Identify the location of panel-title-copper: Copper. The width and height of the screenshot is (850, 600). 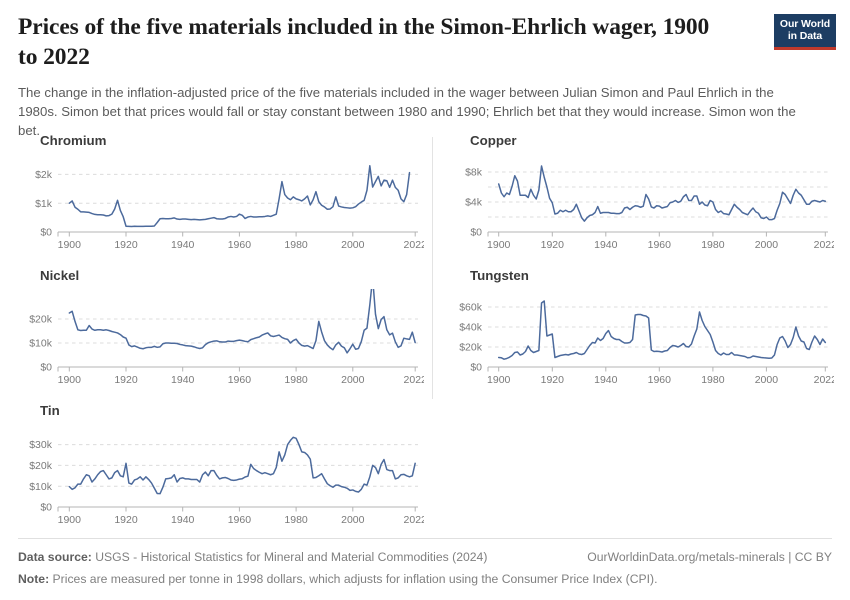
(493, 140).